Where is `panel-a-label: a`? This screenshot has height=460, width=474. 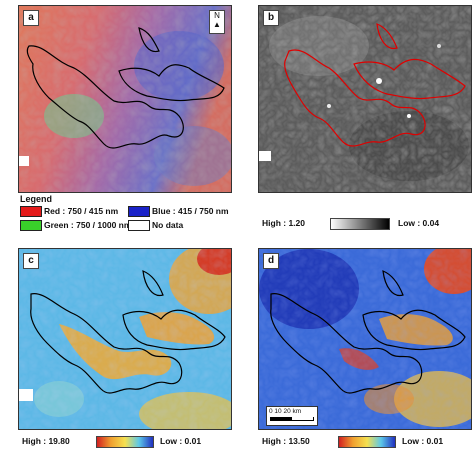 panel-a-label: a is located at coordinates (31, 18).